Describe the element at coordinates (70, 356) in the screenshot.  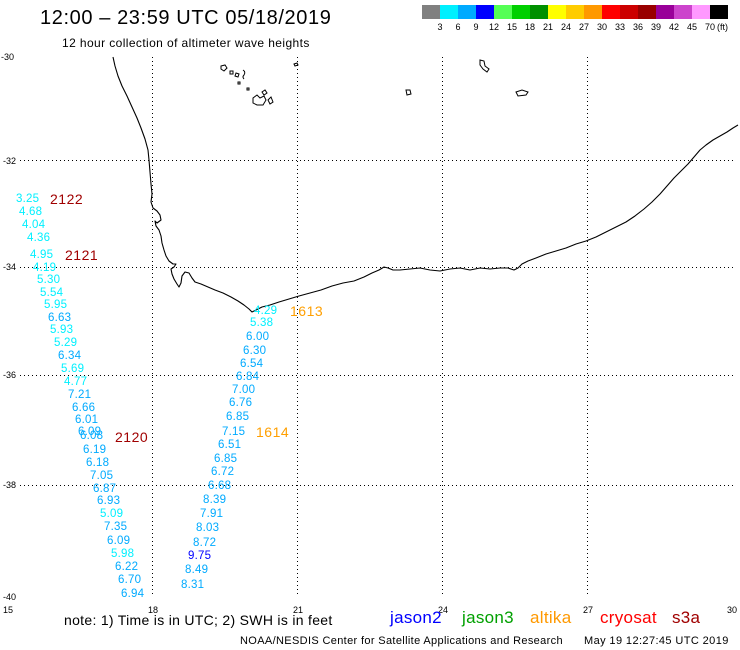
I see `wave-height-label: 6.34` at that location.